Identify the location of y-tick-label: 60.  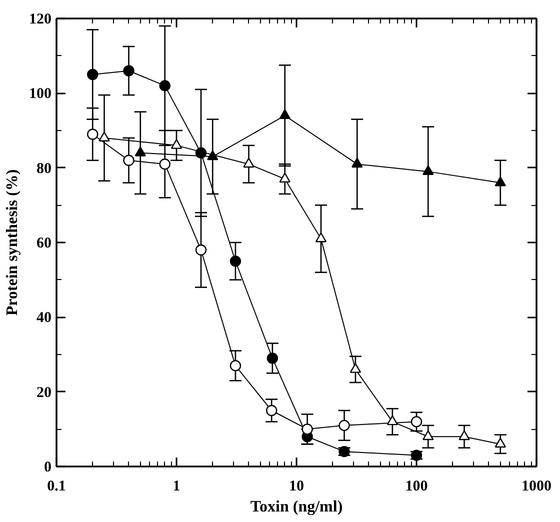
(44, 244).